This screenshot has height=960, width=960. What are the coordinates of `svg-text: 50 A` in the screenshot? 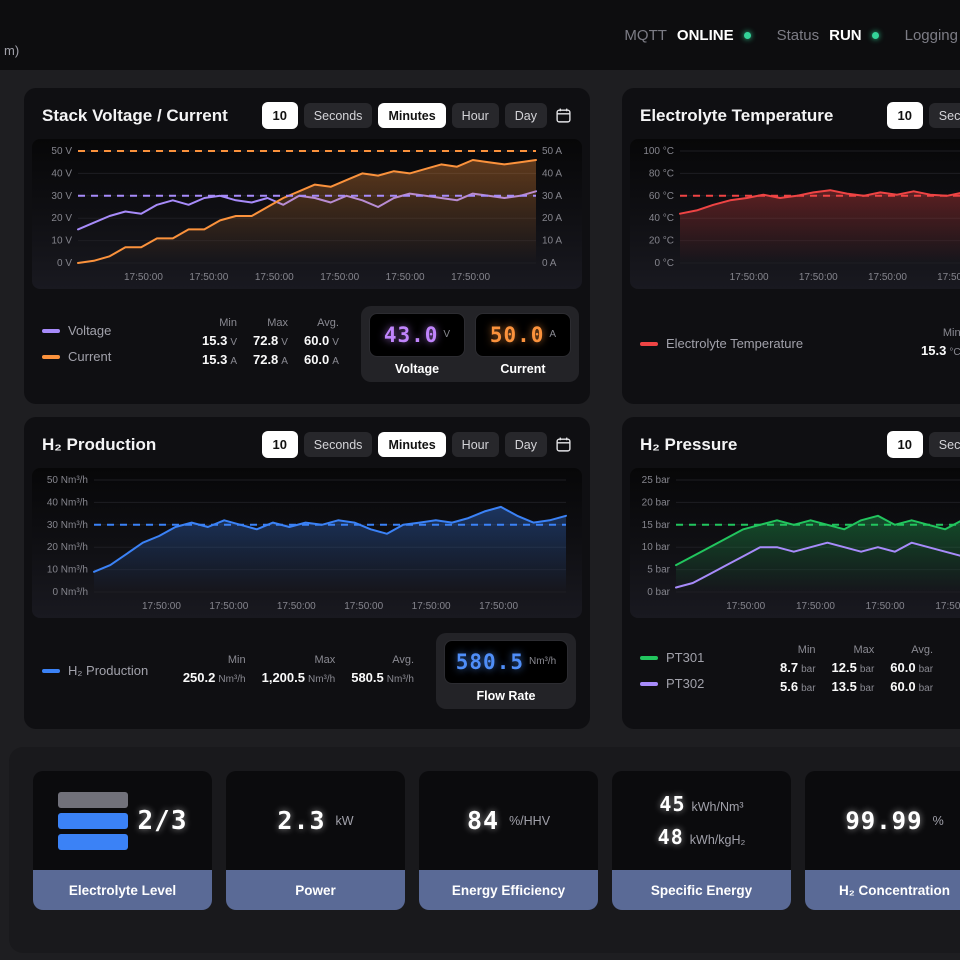 It's located at (552, 151).